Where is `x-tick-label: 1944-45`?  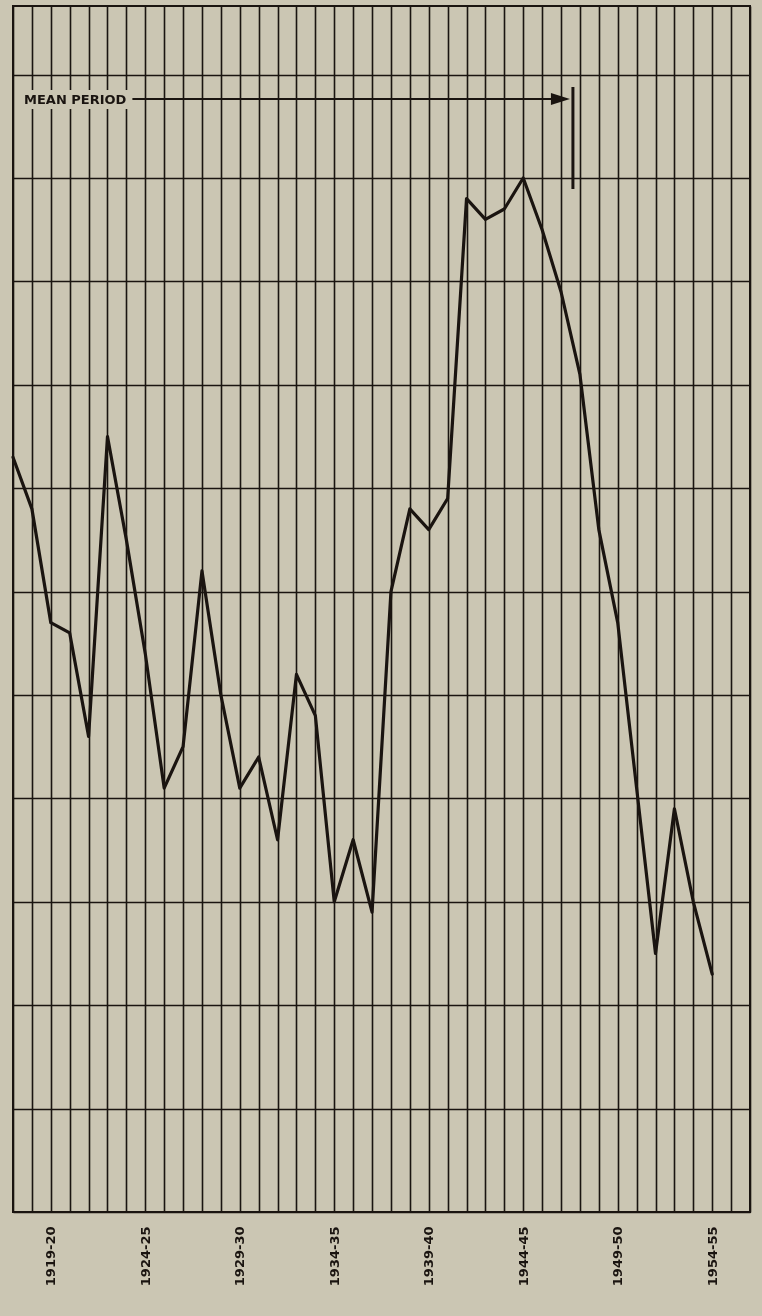
x-tick-label: 1944-45 is located at coordinates (523, 1256).